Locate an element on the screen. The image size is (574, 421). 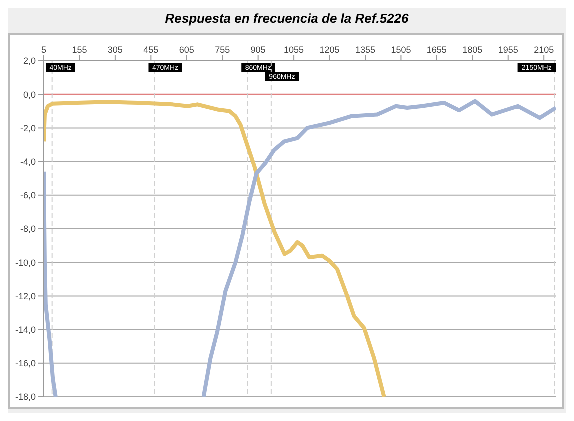
x-tick-label: 1505 is located at coordinates (401, 50).